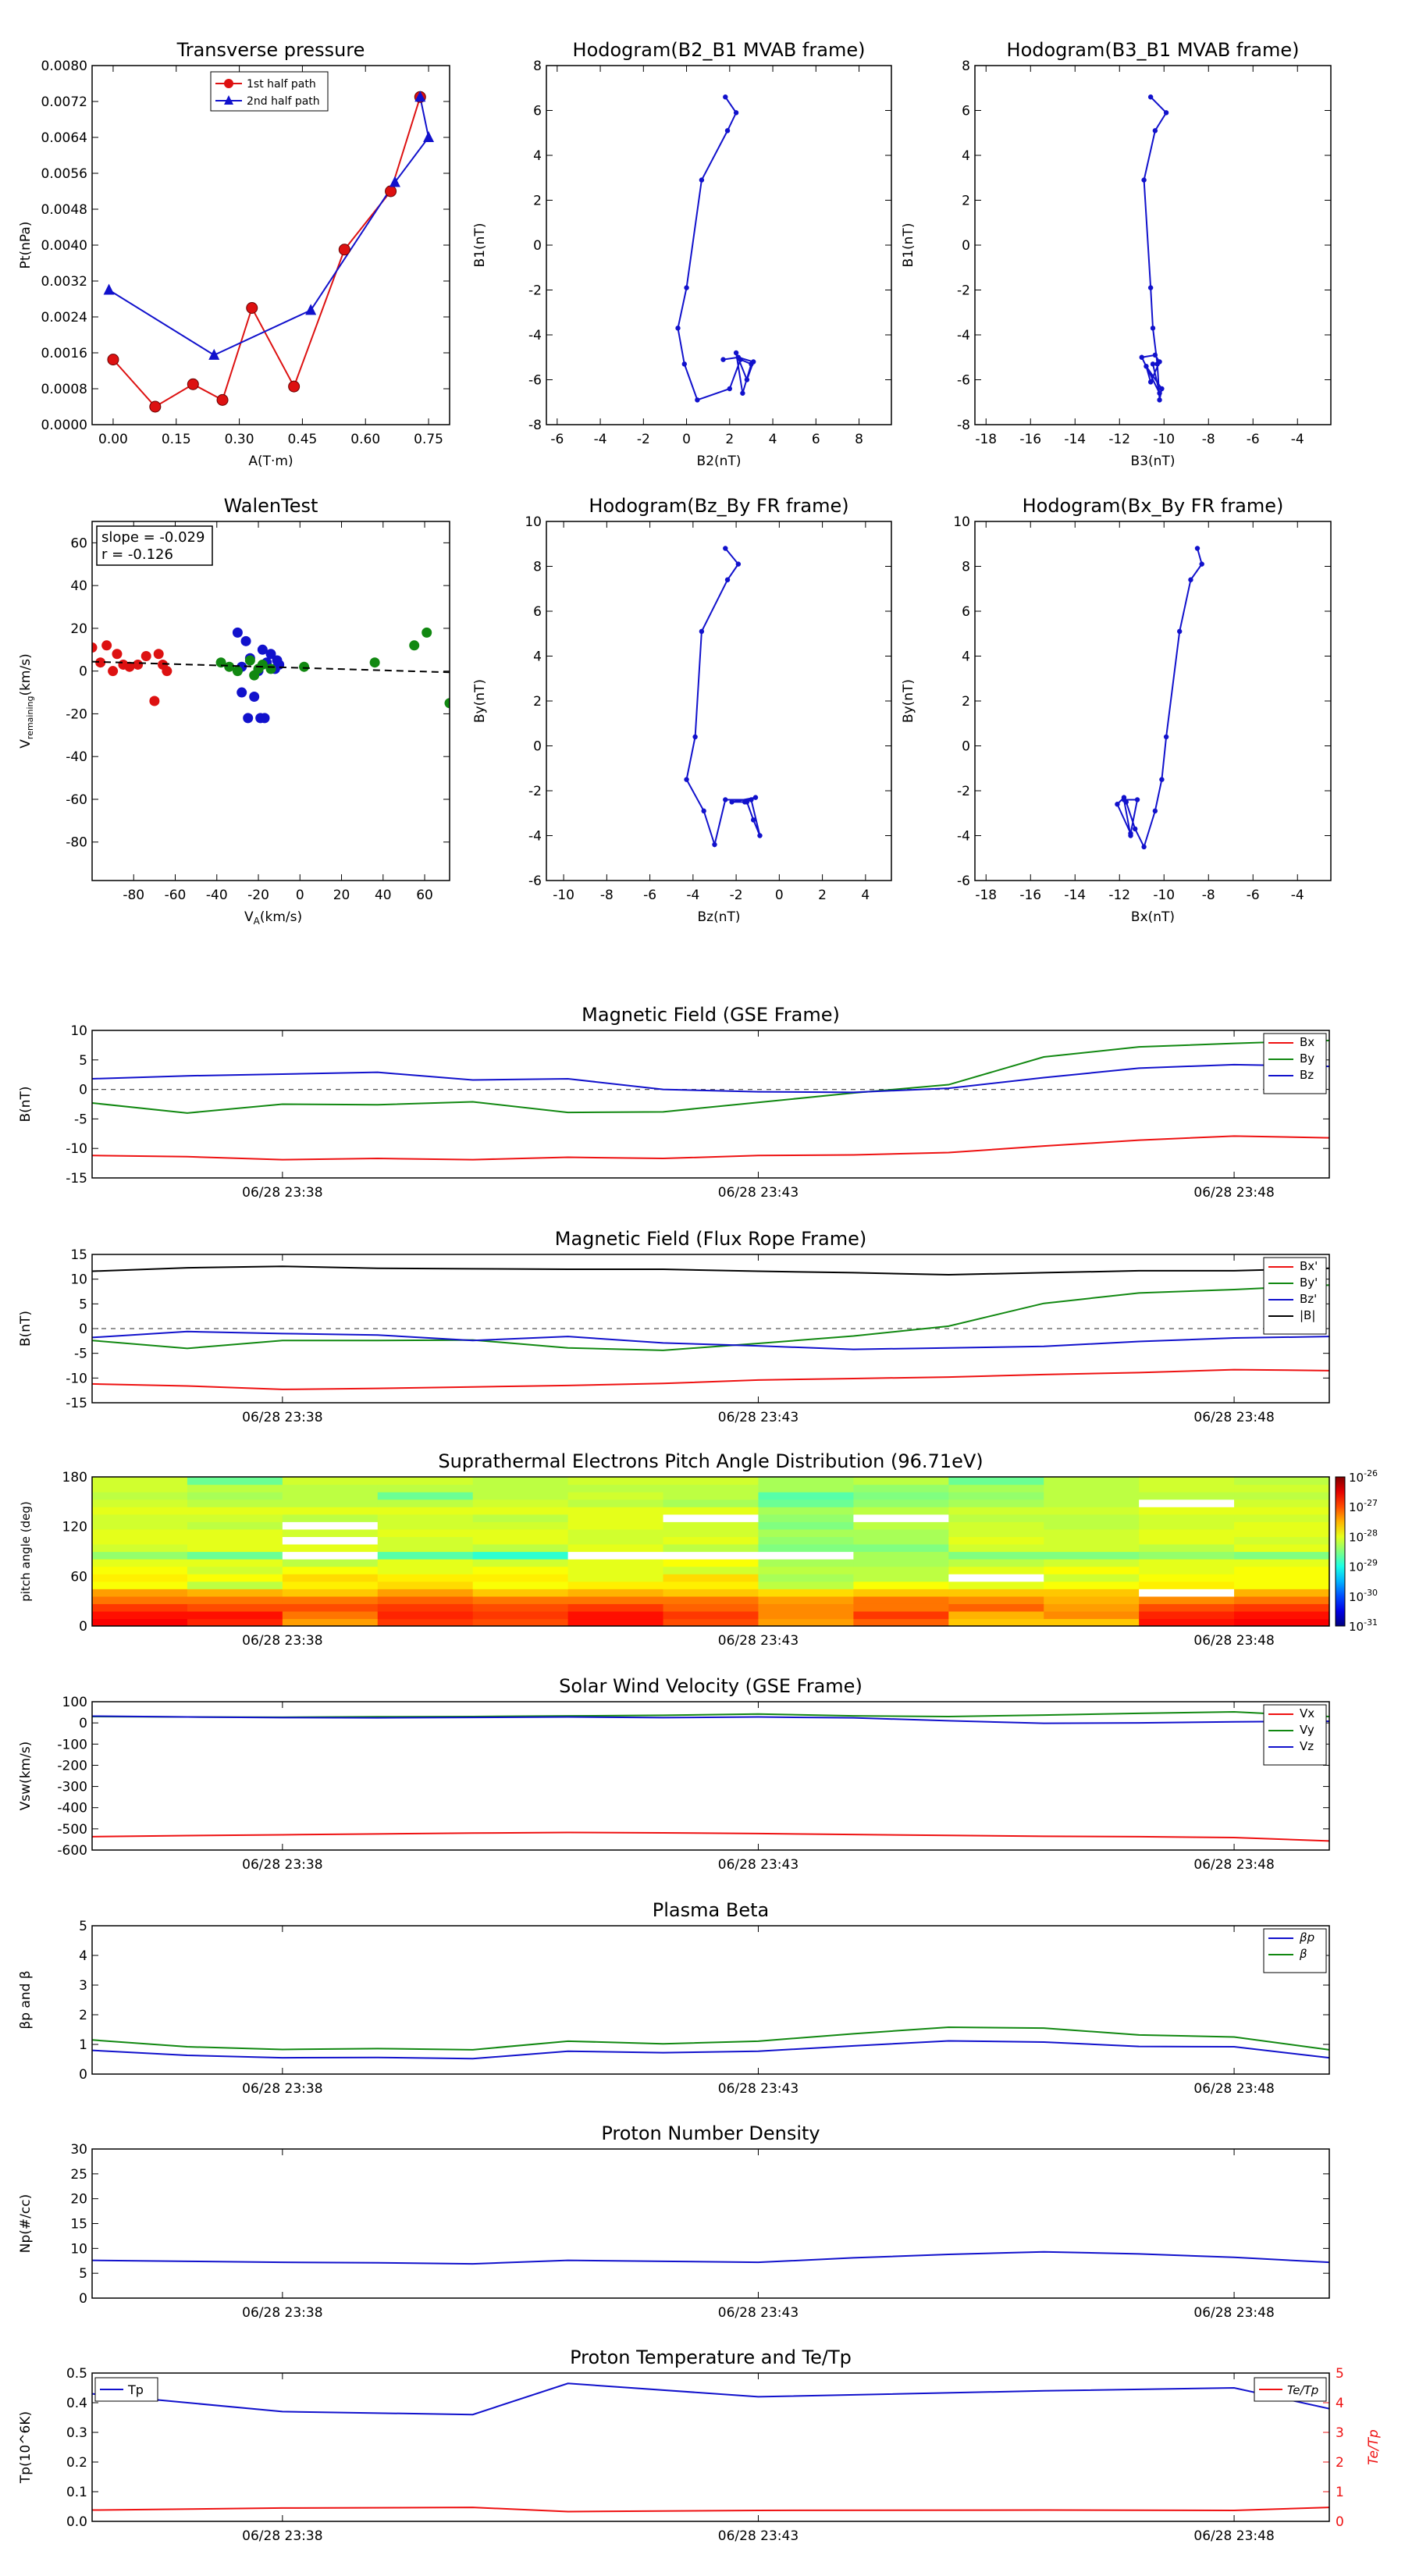 The image size is (1405, 2576). I want to click on x-tick-label: 4, so click(866, 895).